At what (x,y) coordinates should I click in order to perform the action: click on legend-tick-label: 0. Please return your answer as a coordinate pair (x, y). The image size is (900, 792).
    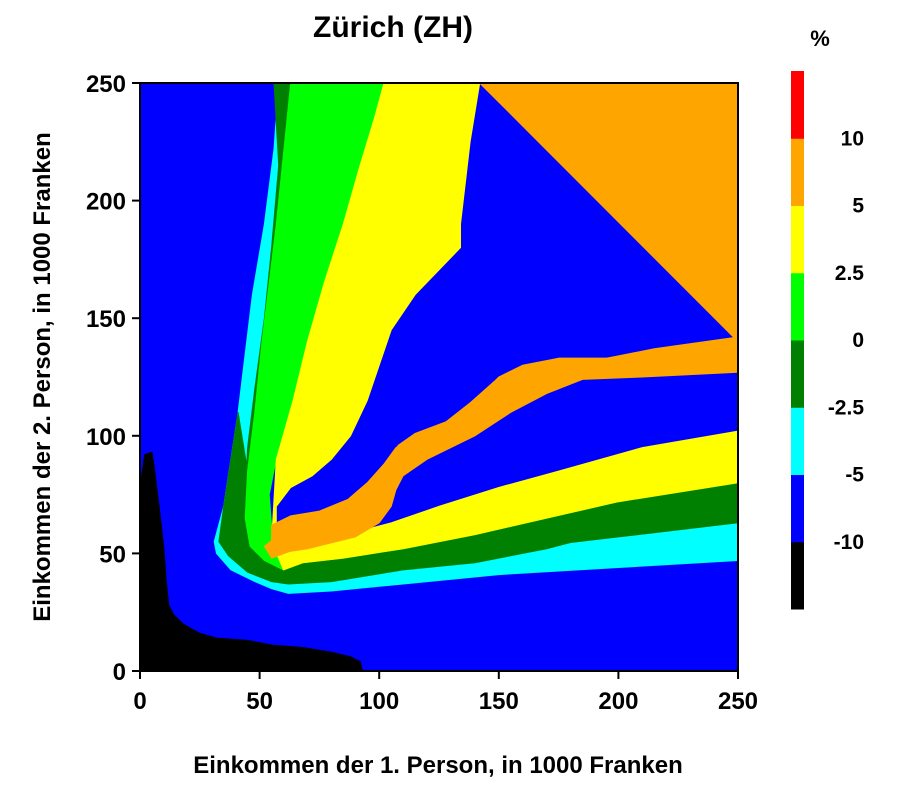
    Looking at the image, I should click on (858, 340).